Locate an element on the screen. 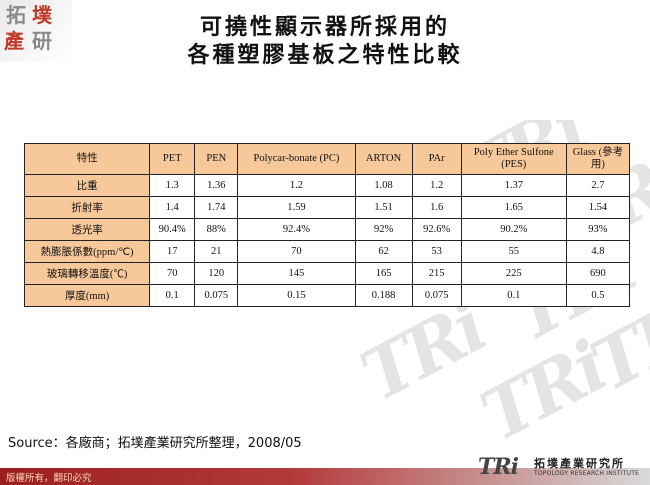 The width and height of the screenshot is (650, 485). logo-char-2: 墣 is located at coordinates (42, 15).